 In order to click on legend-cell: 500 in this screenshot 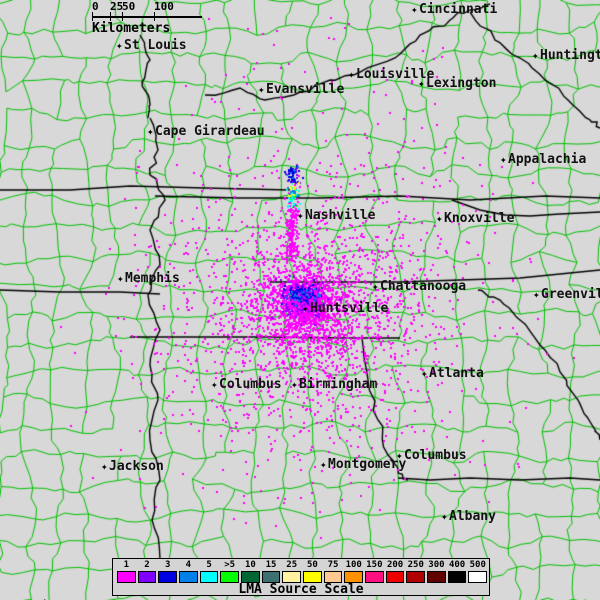, I will do `click(477, 572)`.